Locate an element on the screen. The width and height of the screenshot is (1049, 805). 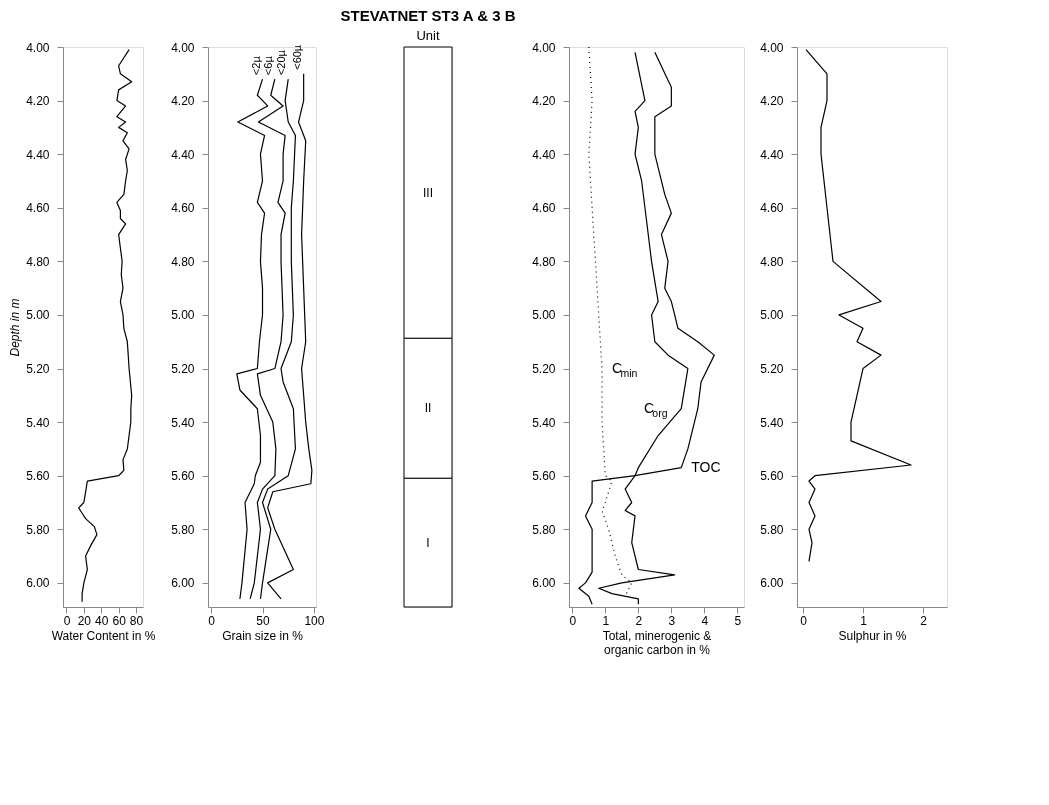
x-tick-label: 3 is located at coordinates (672, 620).